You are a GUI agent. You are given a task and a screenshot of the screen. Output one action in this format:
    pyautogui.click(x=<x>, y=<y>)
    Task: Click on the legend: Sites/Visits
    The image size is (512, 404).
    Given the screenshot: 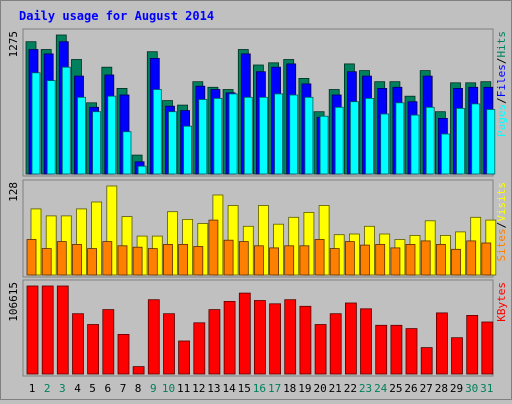 What is the action you would take?
    pyautogui.click(x=501, y=222)
    